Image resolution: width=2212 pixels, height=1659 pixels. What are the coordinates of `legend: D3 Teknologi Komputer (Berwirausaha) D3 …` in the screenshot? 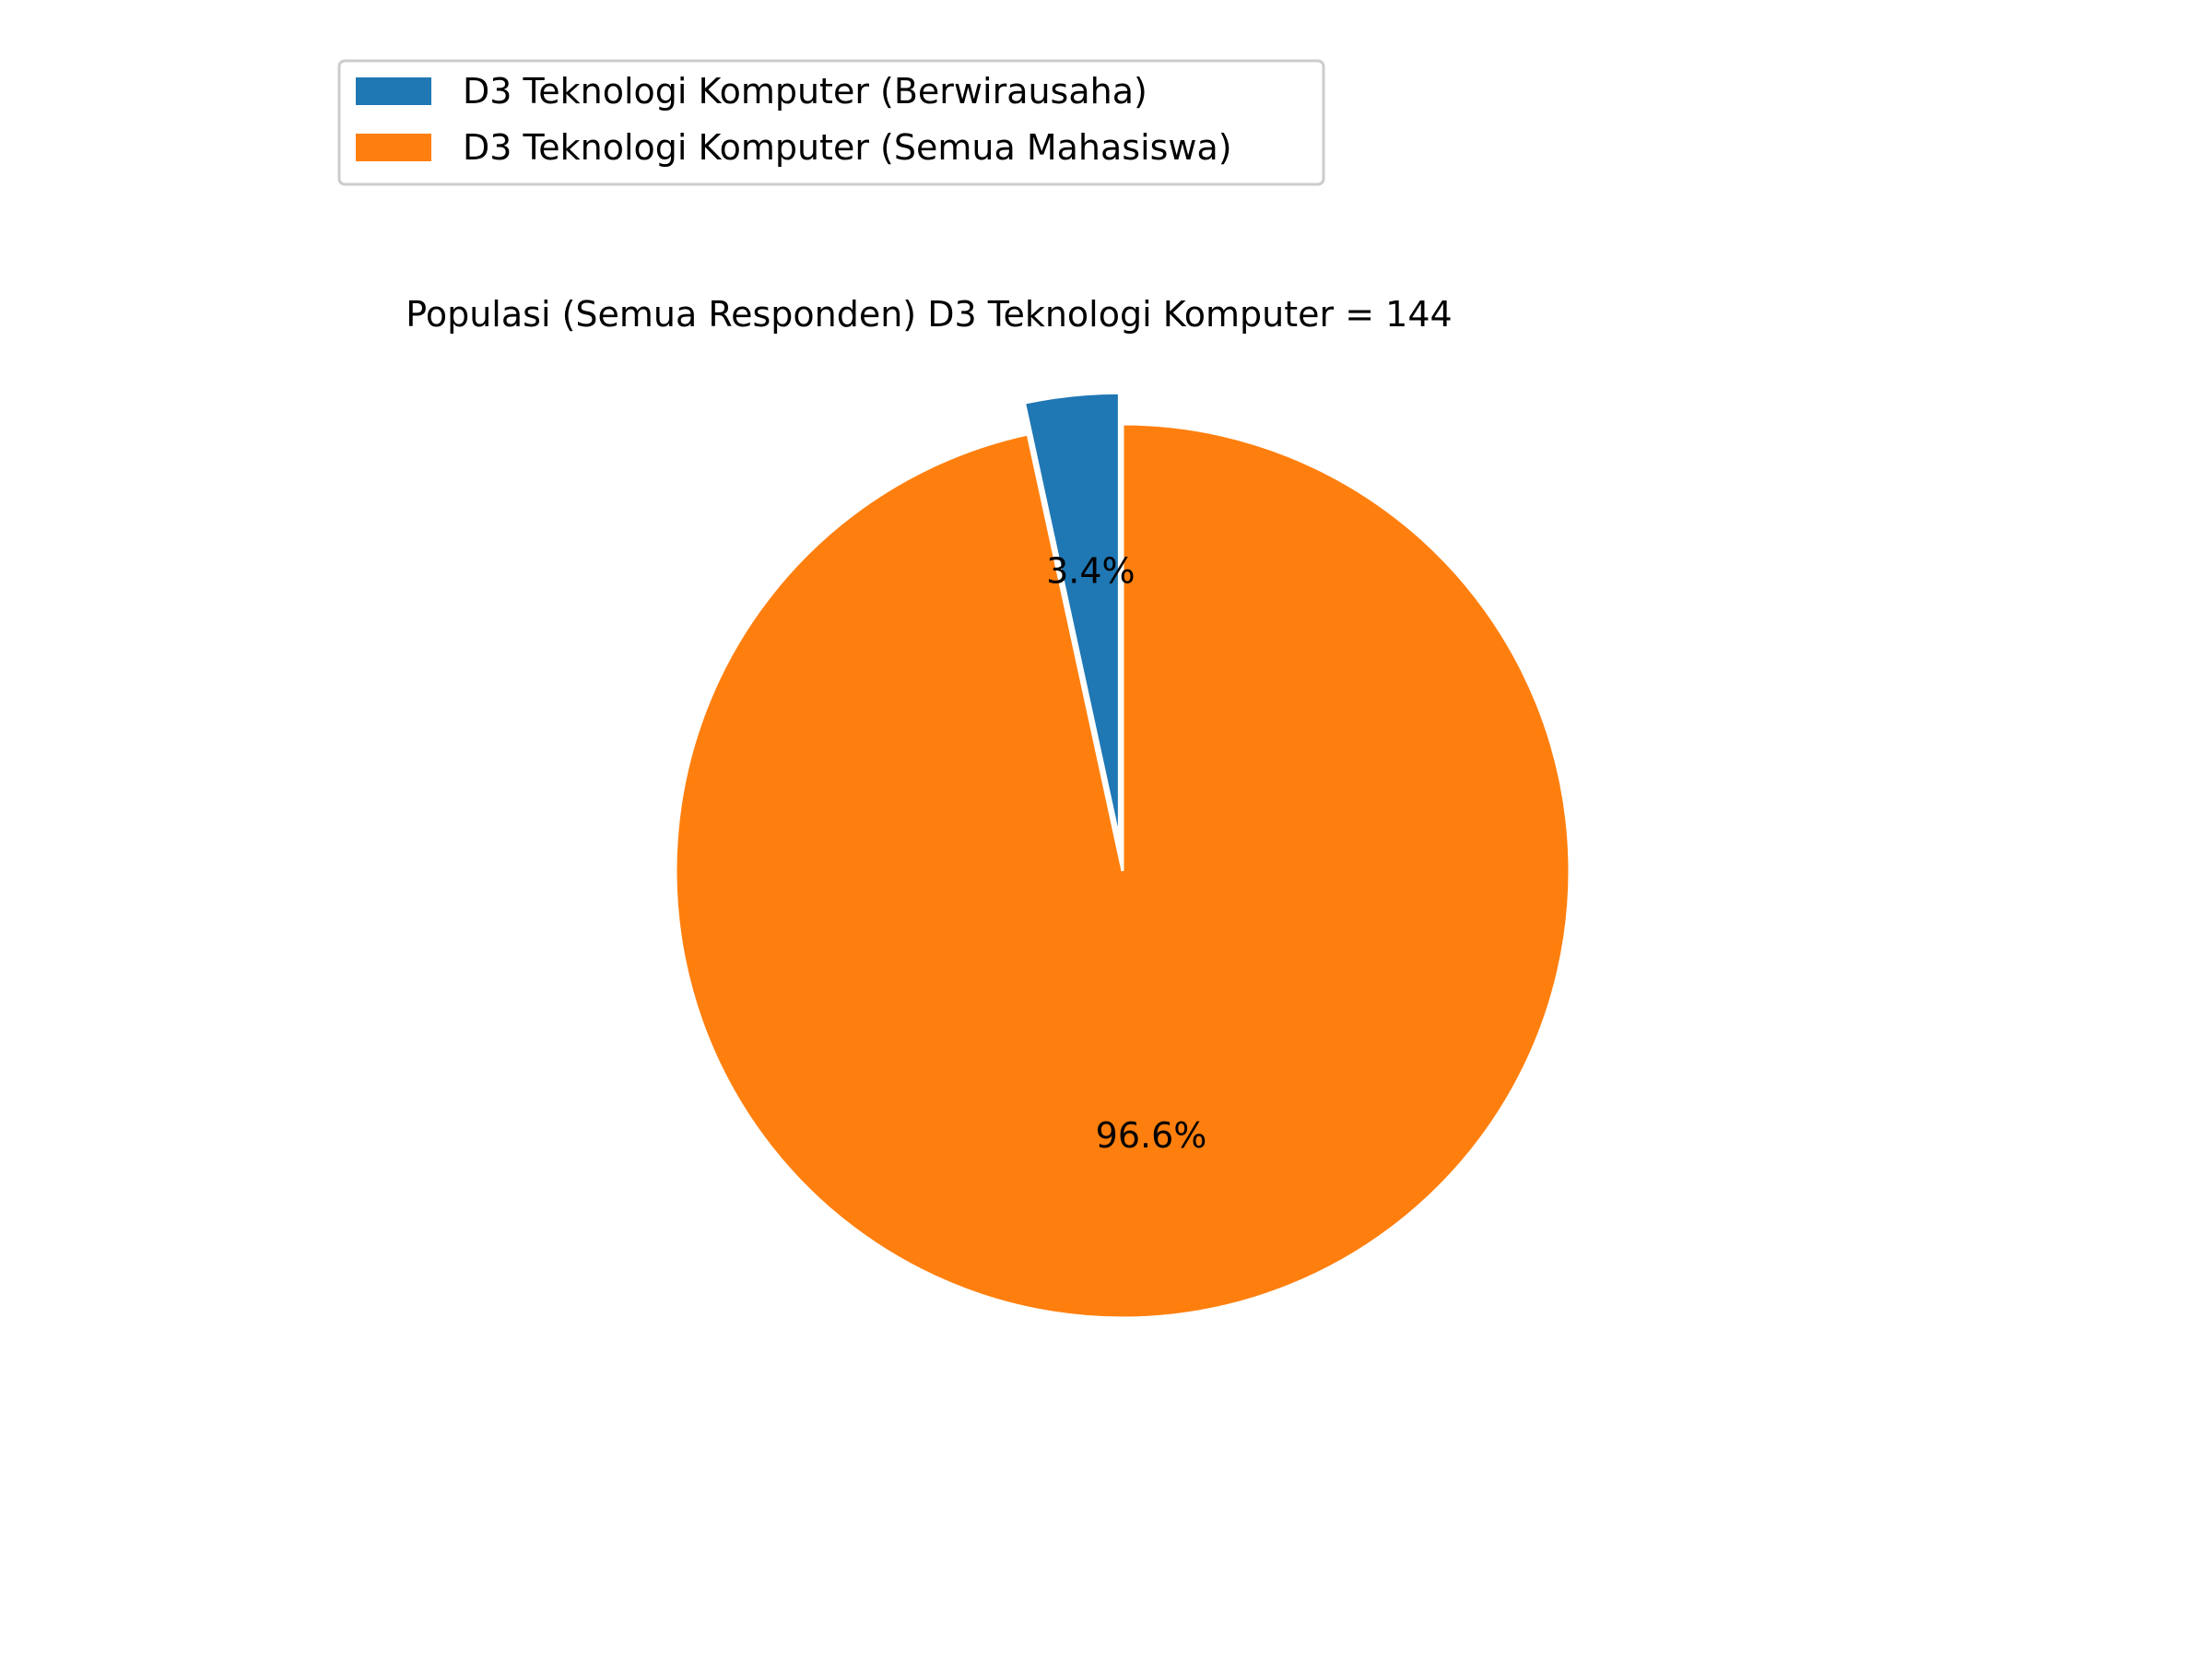 It's located at (831, 122).